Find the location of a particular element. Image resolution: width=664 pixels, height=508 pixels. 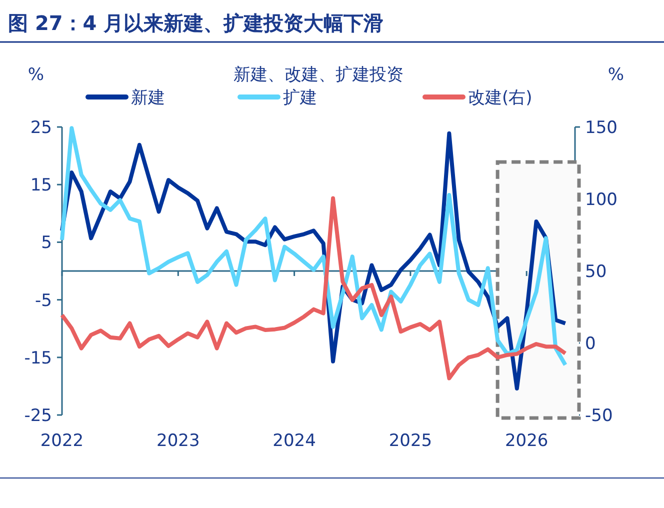

y2-tick-label: -50 is located at coordinates (599, 416).